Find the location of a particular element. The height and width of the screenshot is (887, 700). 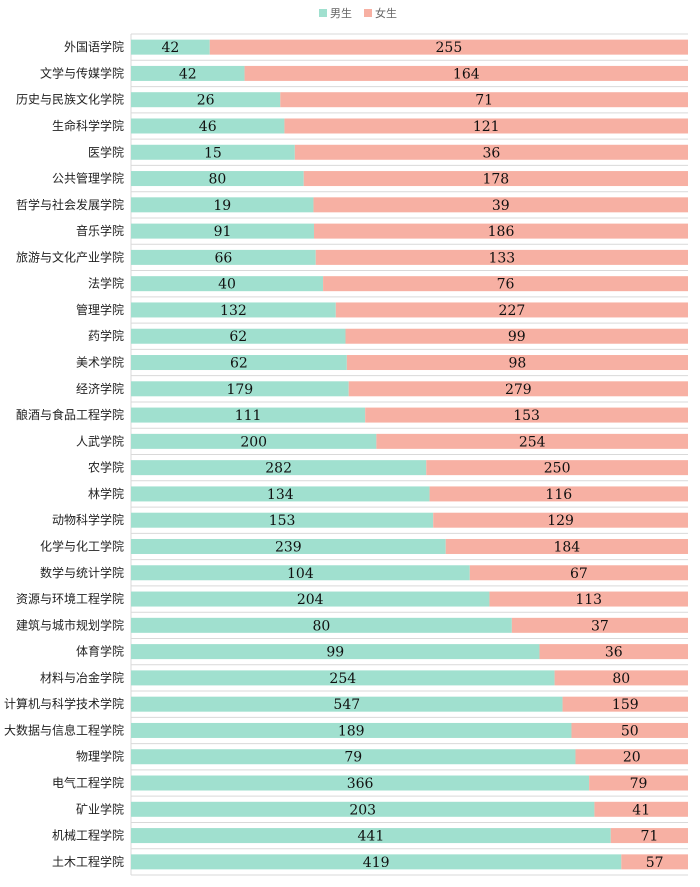

category-label: 材料与冶金学院 is located at coordinates (82, 677).